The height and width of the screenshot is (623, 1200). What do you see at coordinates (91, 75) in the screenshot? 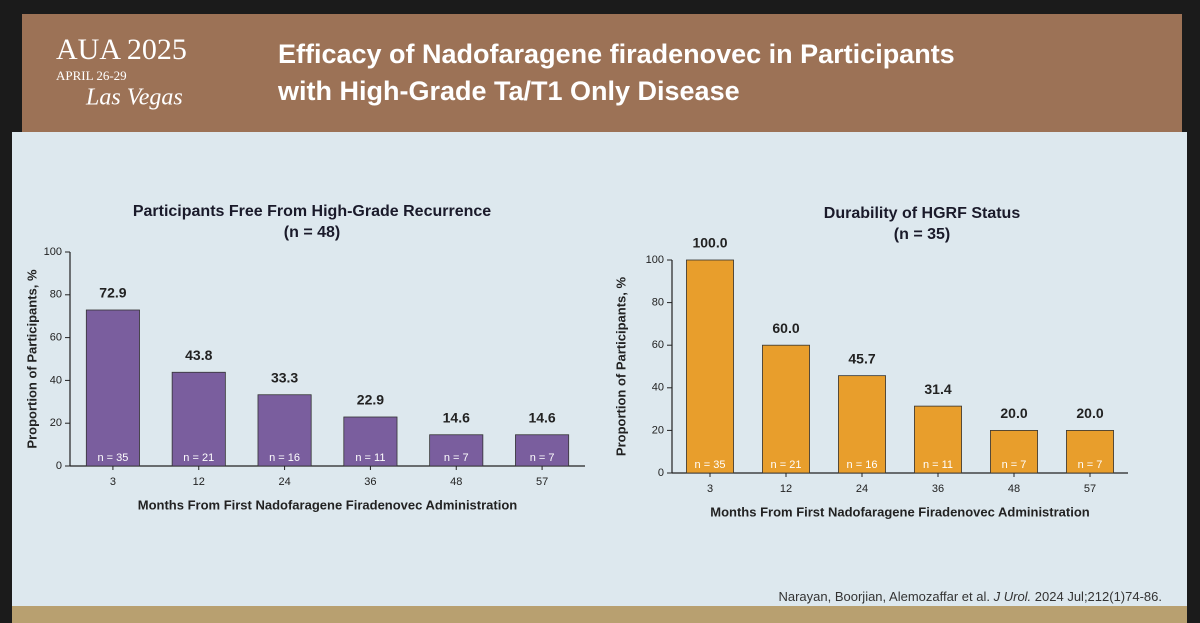
I see `logo-dates: APRIL 26-29` at bounding box center [91, 75].